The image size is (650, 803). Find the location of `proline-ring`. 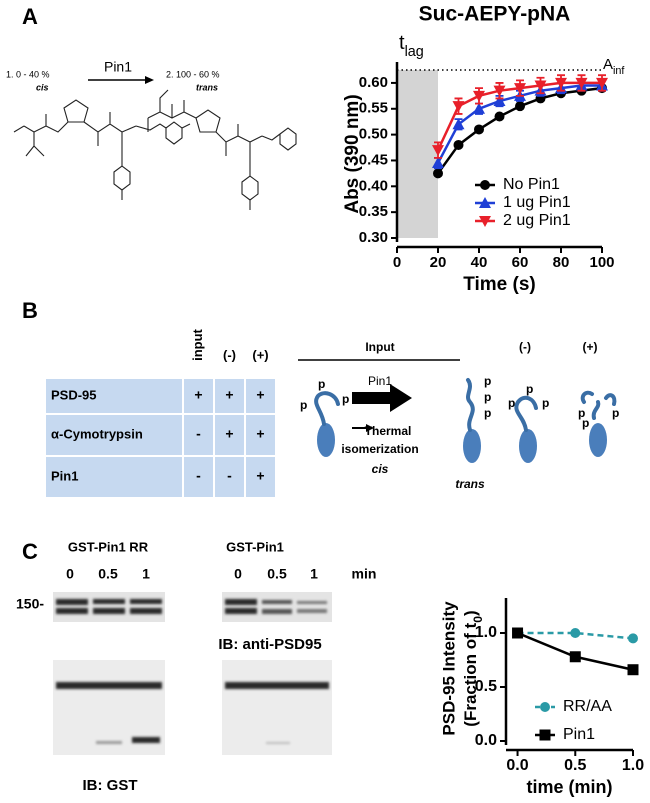

proline-ring is located at coordinates (208, 121).